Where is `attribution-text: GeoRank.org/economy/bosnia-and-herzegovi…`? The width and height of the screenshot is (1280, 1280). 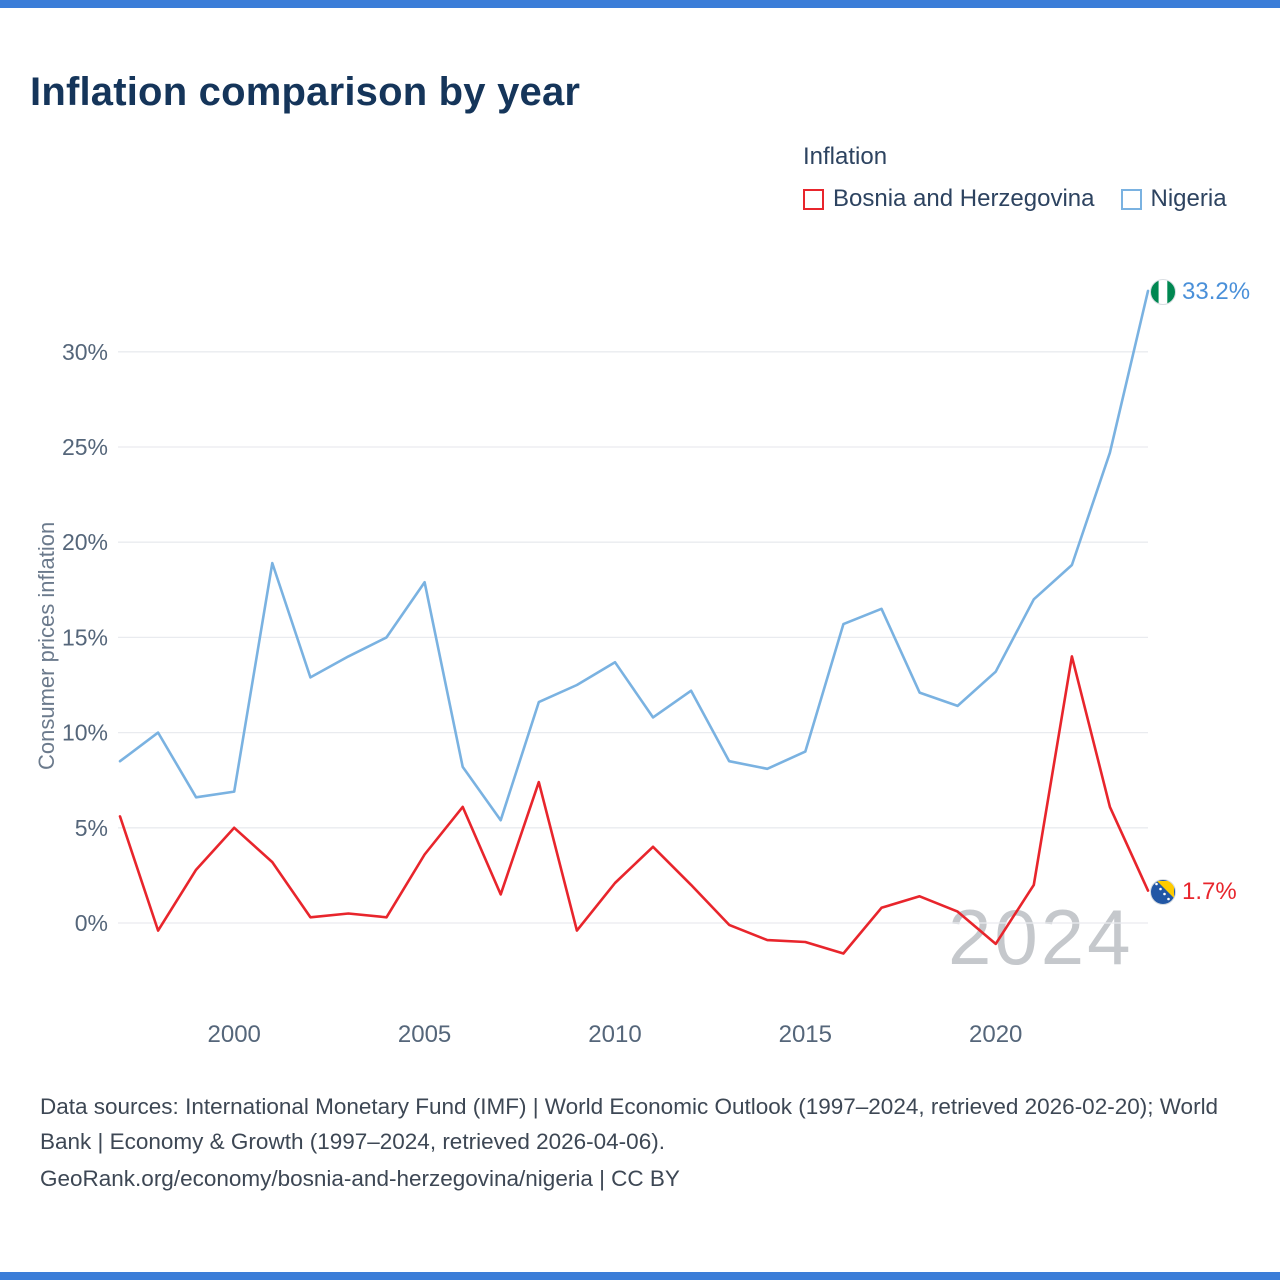 attribution-text: GeoRank.org/economy/bosnia-and-herzegovi… is located at coordinates (360, 1178).